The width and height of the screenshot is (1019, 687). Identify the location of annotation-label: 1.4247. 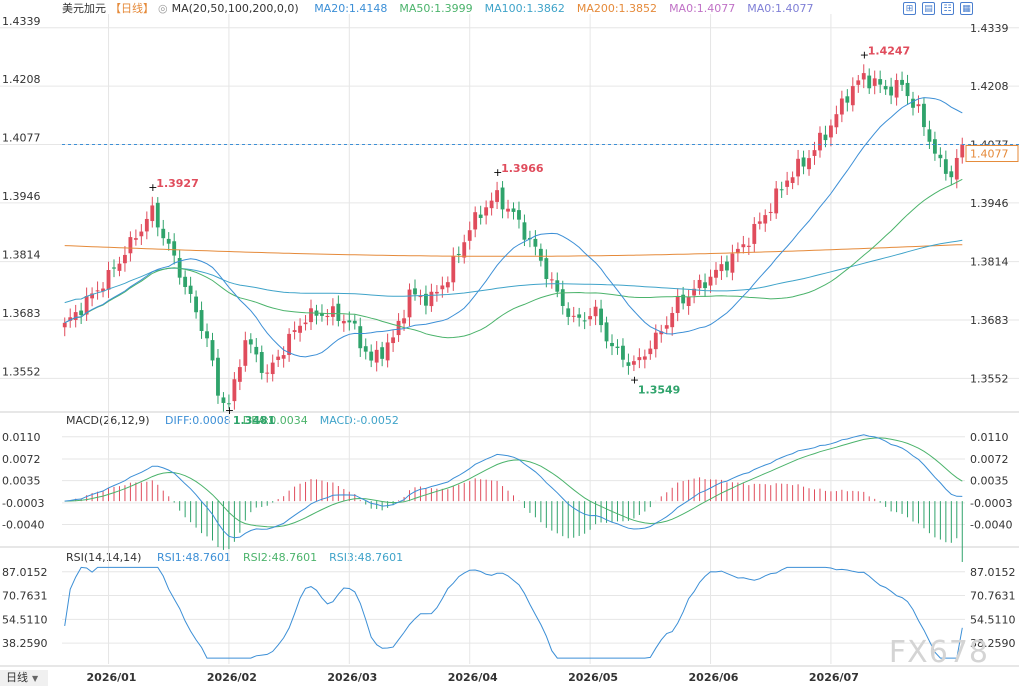
(889, 50).